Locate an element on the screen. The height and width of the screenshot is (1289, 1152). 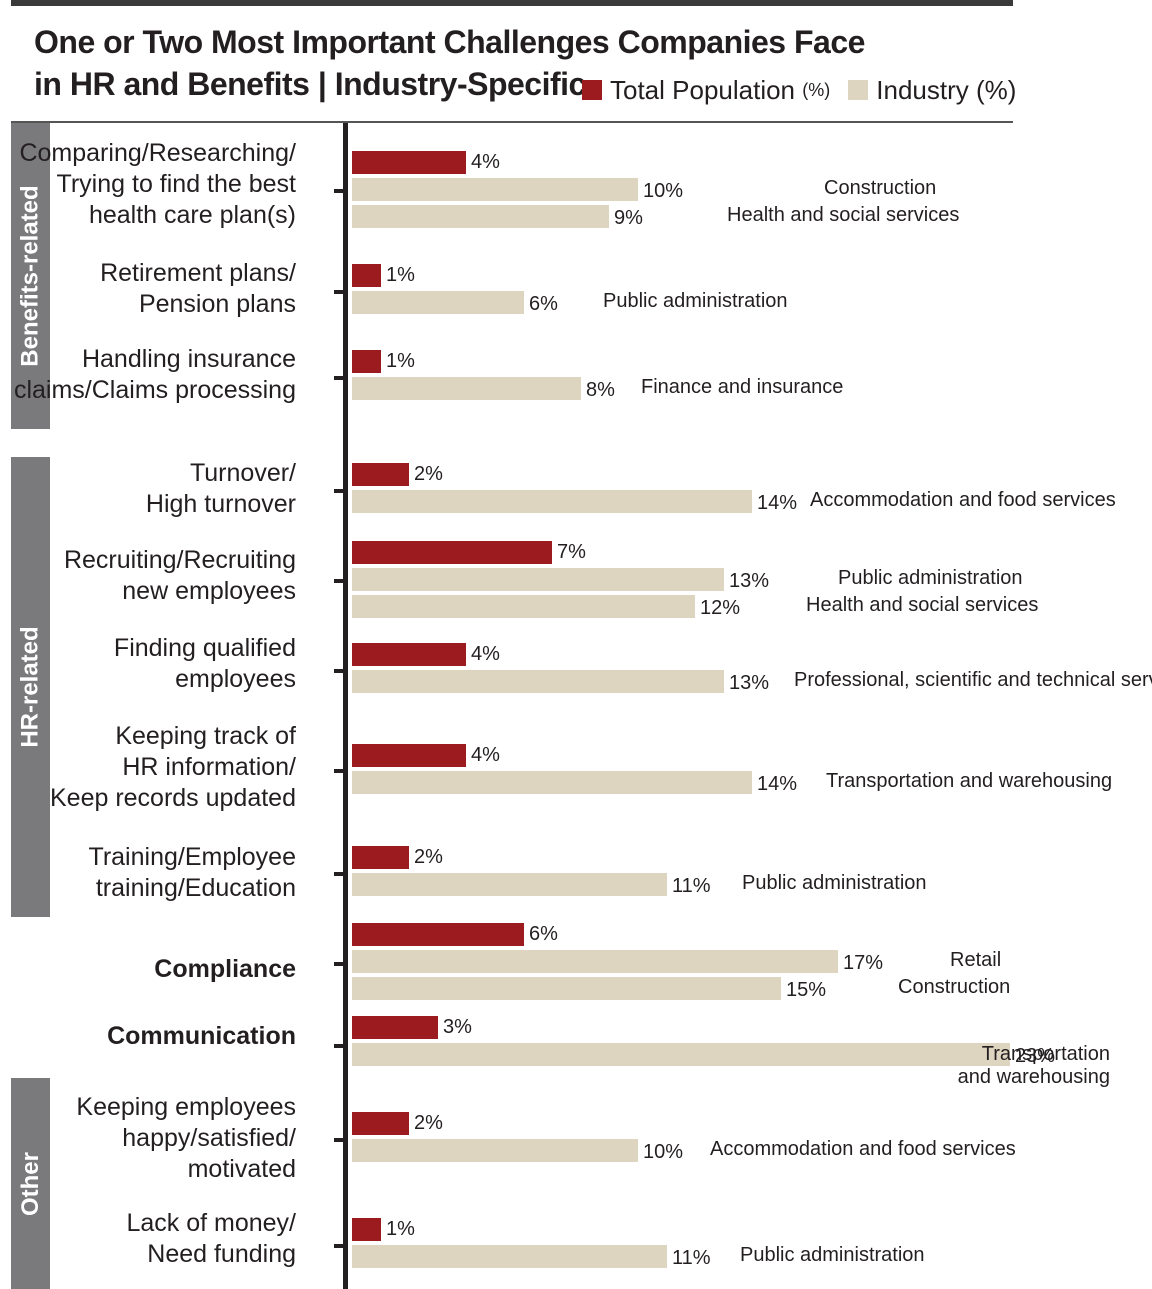
category-label-line: new employees is located at coordinates (209, 591).